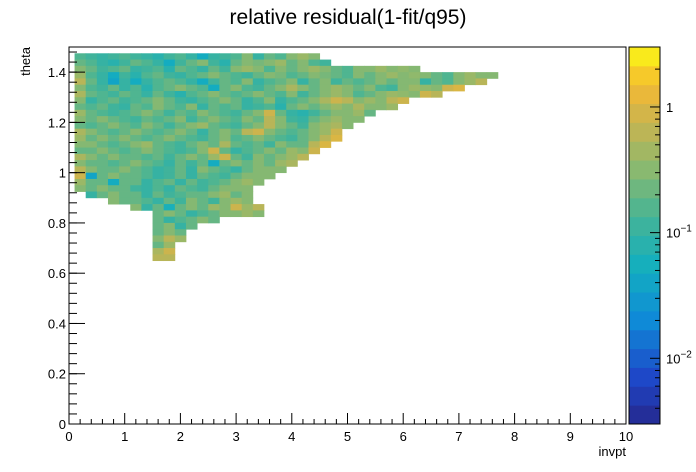 Image resolution: width=696 pixels, height=472 pixels. I want to click on x-tick-label: 6, so click(403, 436).